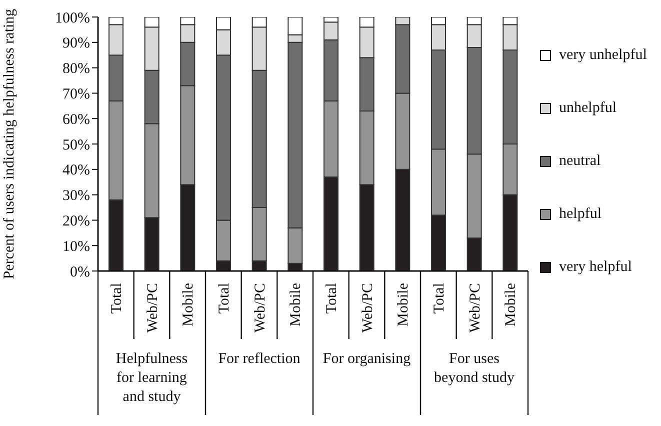 This screenshot has width=661, height=426. Describe the element at coordinates (603, 55) in the screenshot. I see `text: very unhelpful` at that location.